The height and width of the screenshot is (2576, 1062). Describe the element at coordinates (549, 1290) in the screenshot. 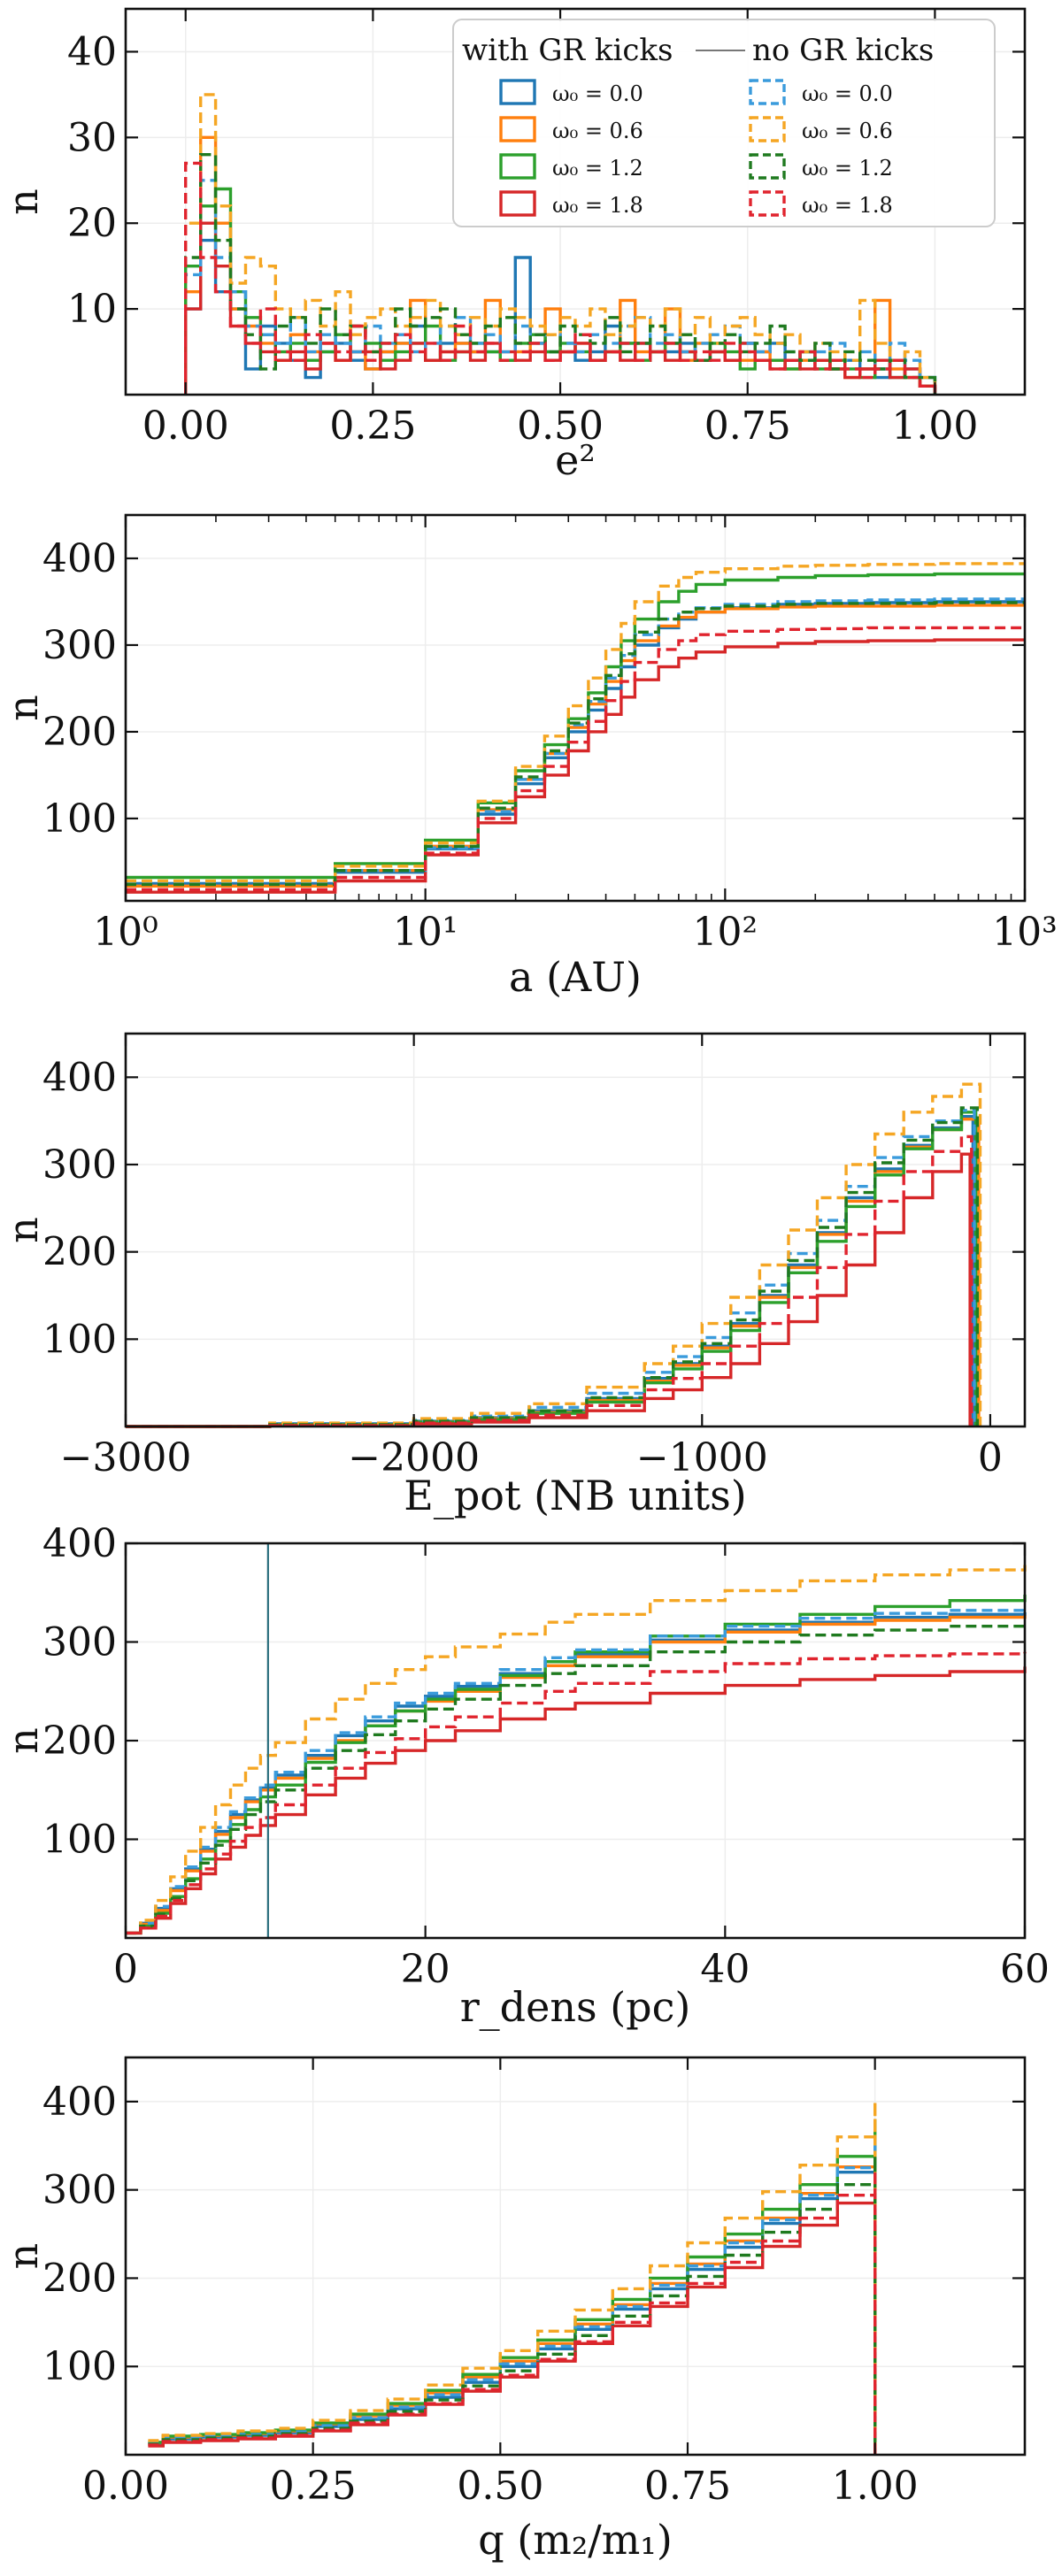

I see `series-w0_1_8_solid-Epot` at that location.